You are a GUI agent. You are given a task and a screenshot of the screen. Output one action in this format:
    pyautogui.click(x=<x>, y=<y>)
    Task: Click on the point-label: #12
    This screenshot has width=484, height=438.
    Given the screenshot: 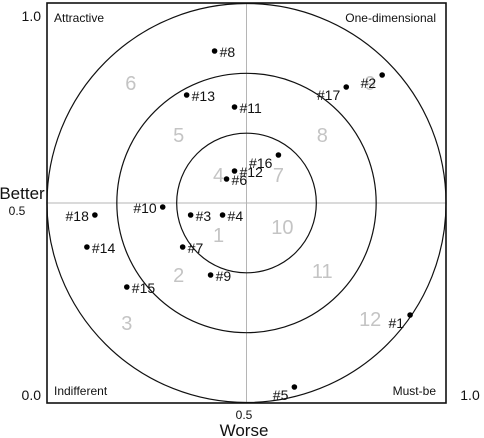 What is the action you would take?
    pyautogui.click(x=252, y=172)
    